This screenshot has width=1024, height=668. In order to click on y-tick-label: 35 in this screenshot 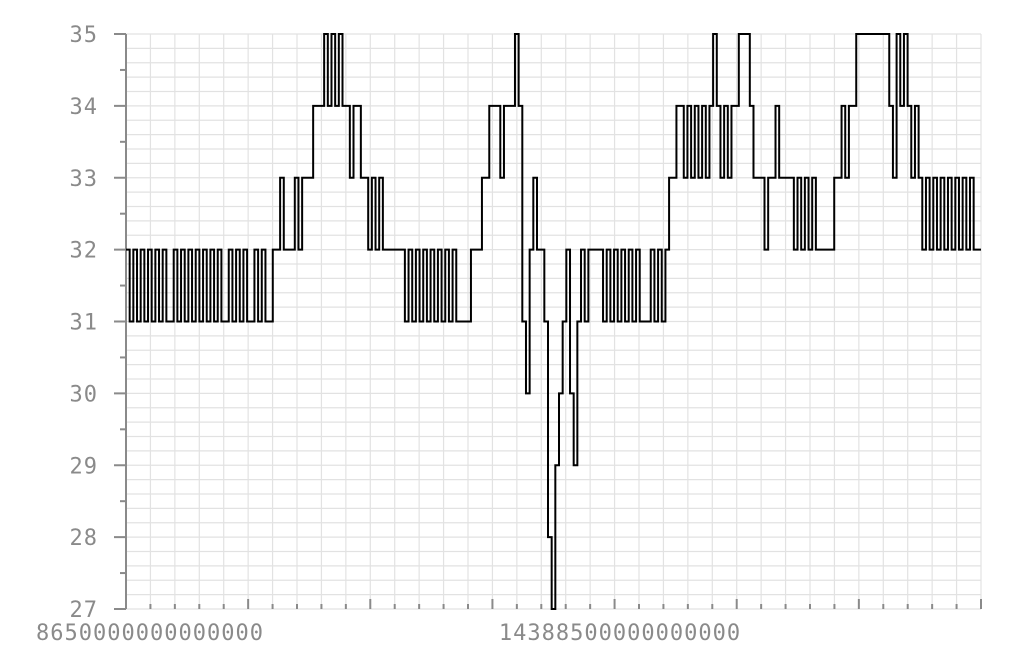, I will do `click(84, 35)`.